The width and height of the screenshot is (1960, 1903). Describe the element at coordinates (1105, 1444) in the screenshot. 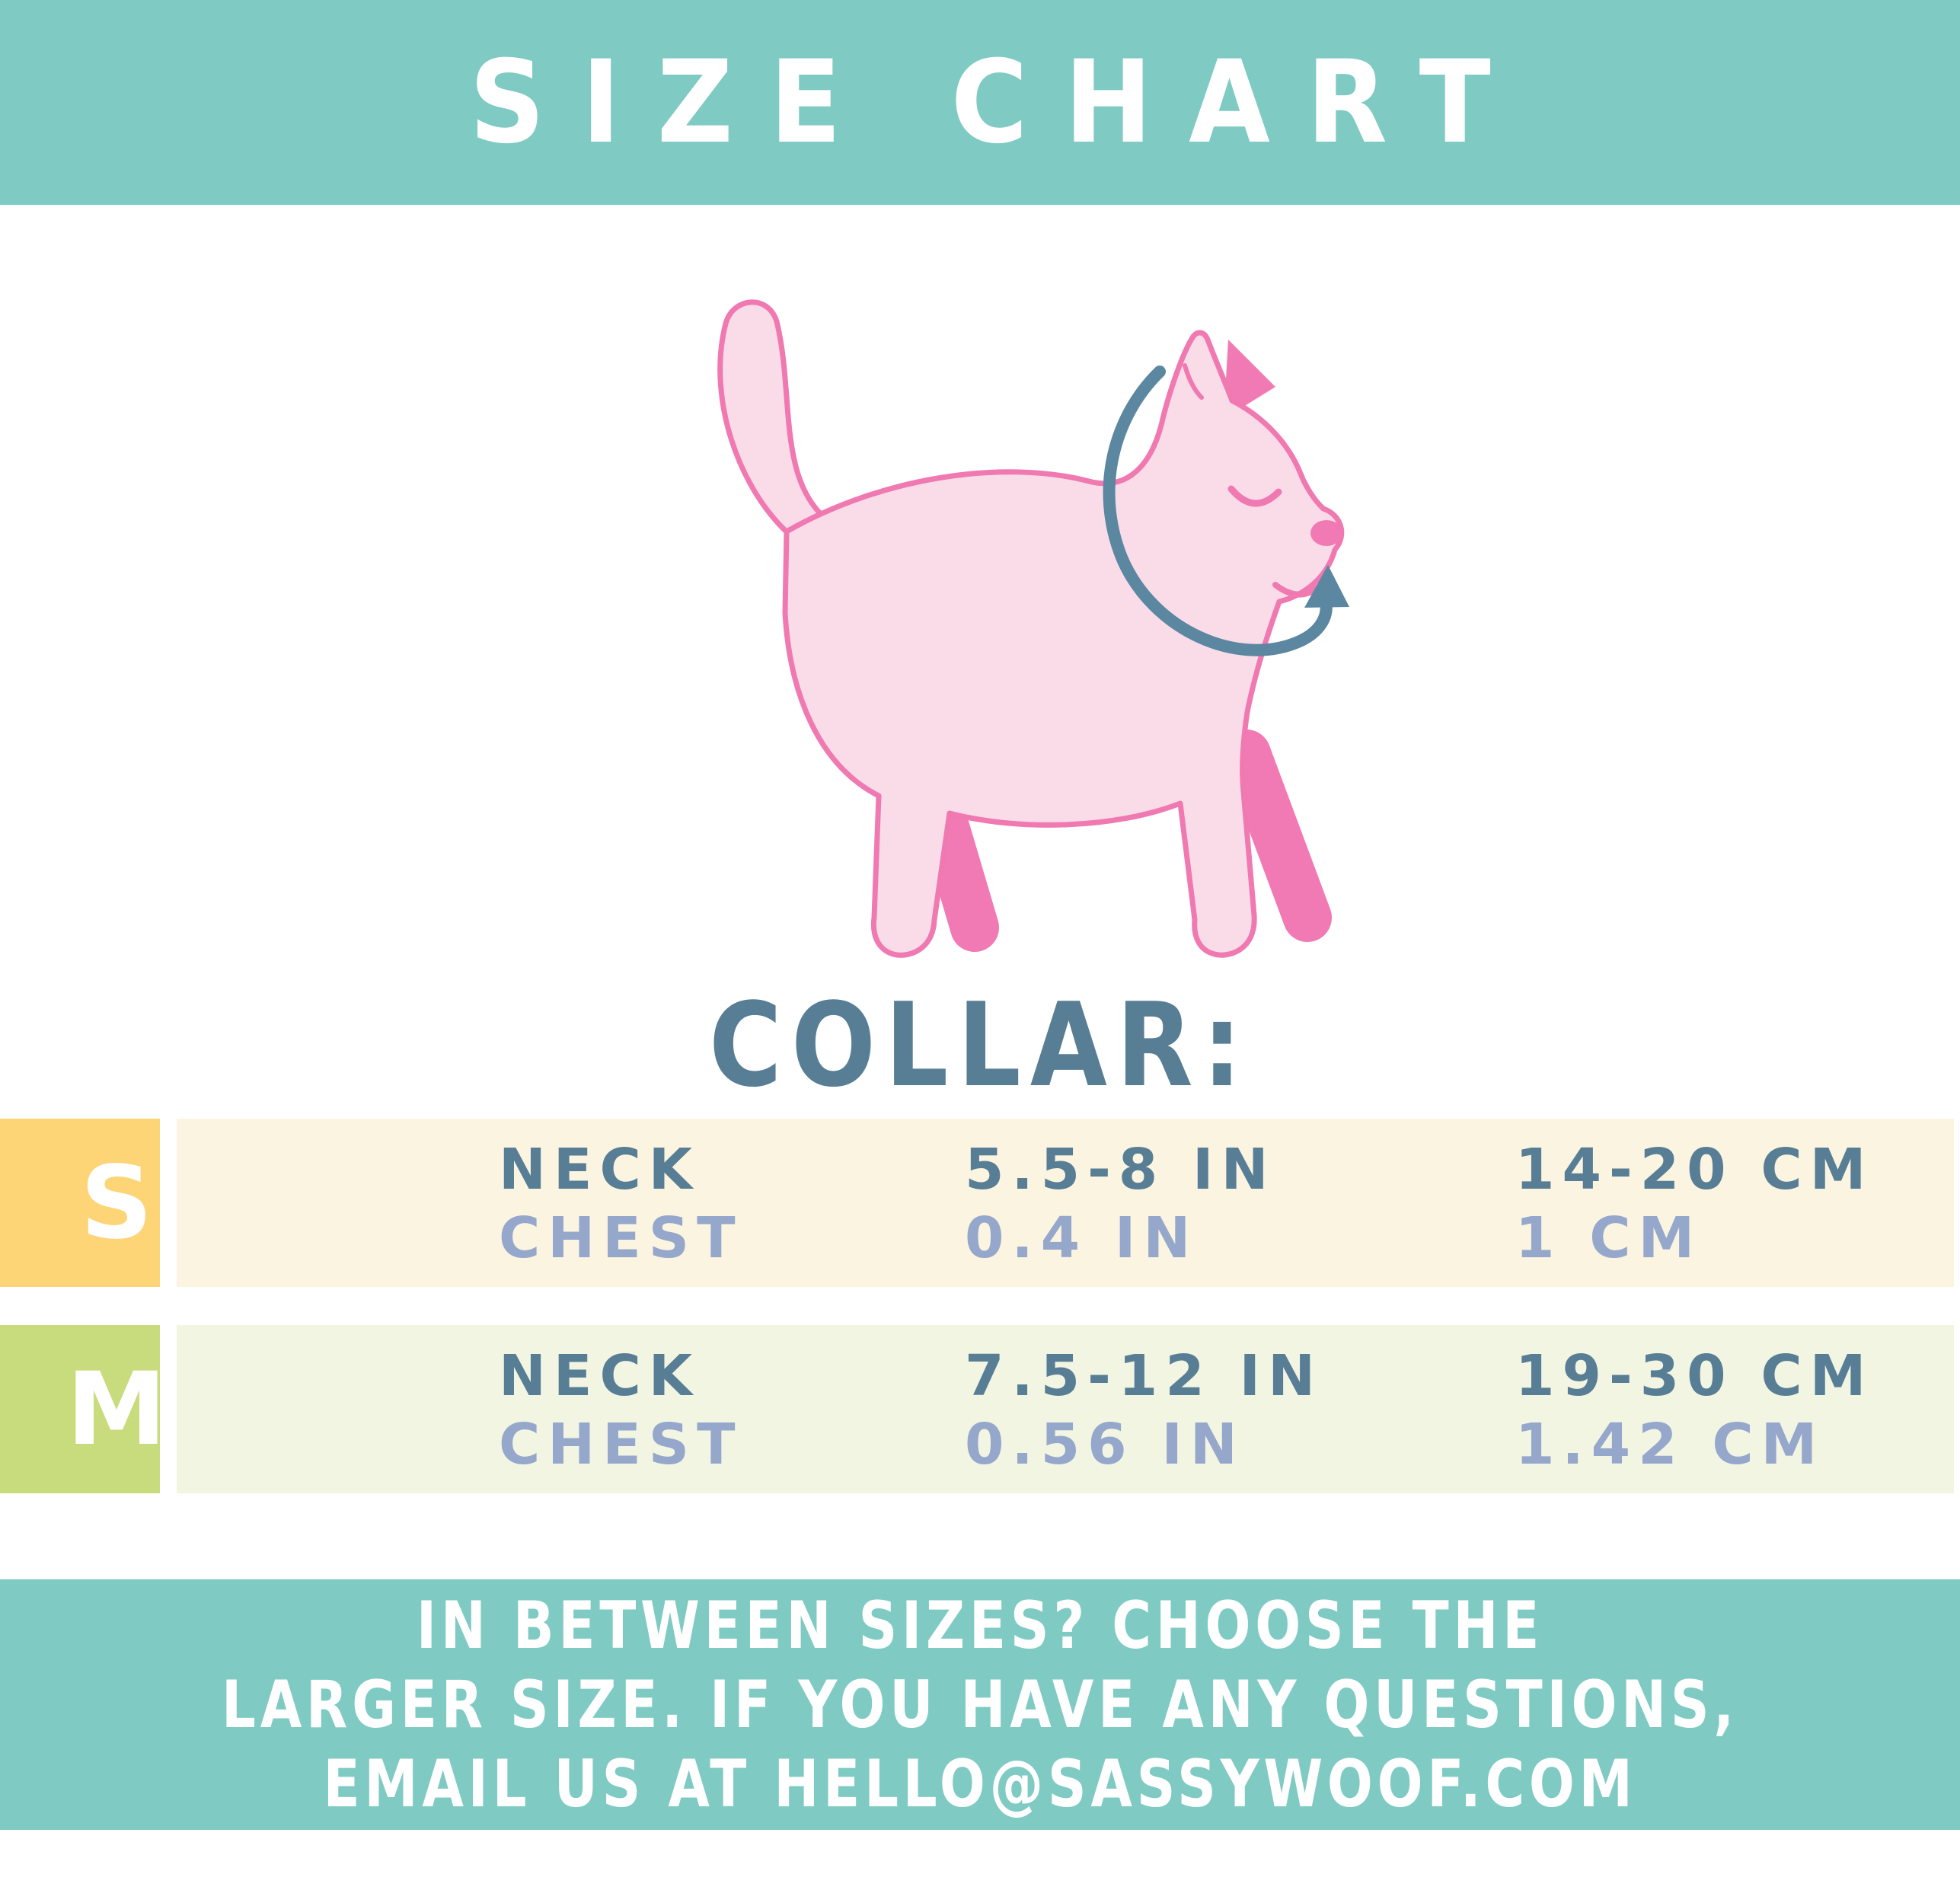

I see `chest-in-m: 0.56 IN` at that location.